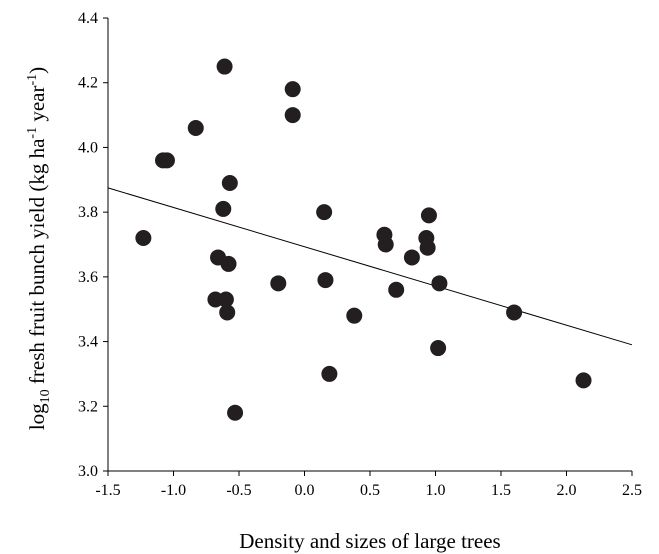 This screenshot has height=554, width=659. Describe the element at coordinates (173, 490) in the screenshot. I see `x-tick-label: -1.0` at that location.